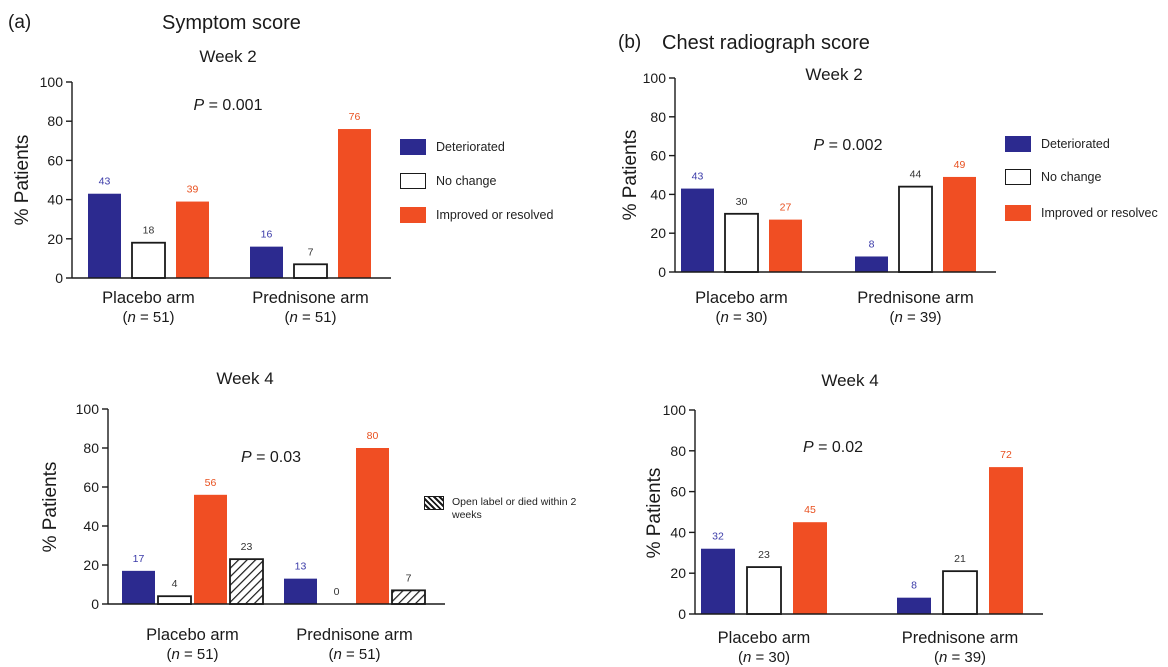  Describe the element at coordinates (742, 202) in the screenshot. I see `bar-value-label: 30` at that location.